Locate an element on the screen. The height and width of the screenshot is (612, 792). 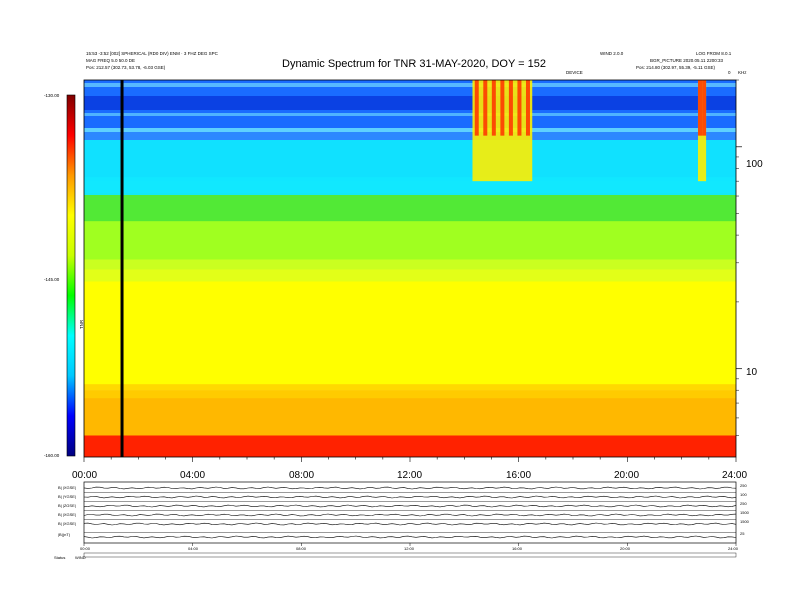
mini-status-strip is located at coordinates (410, 555).